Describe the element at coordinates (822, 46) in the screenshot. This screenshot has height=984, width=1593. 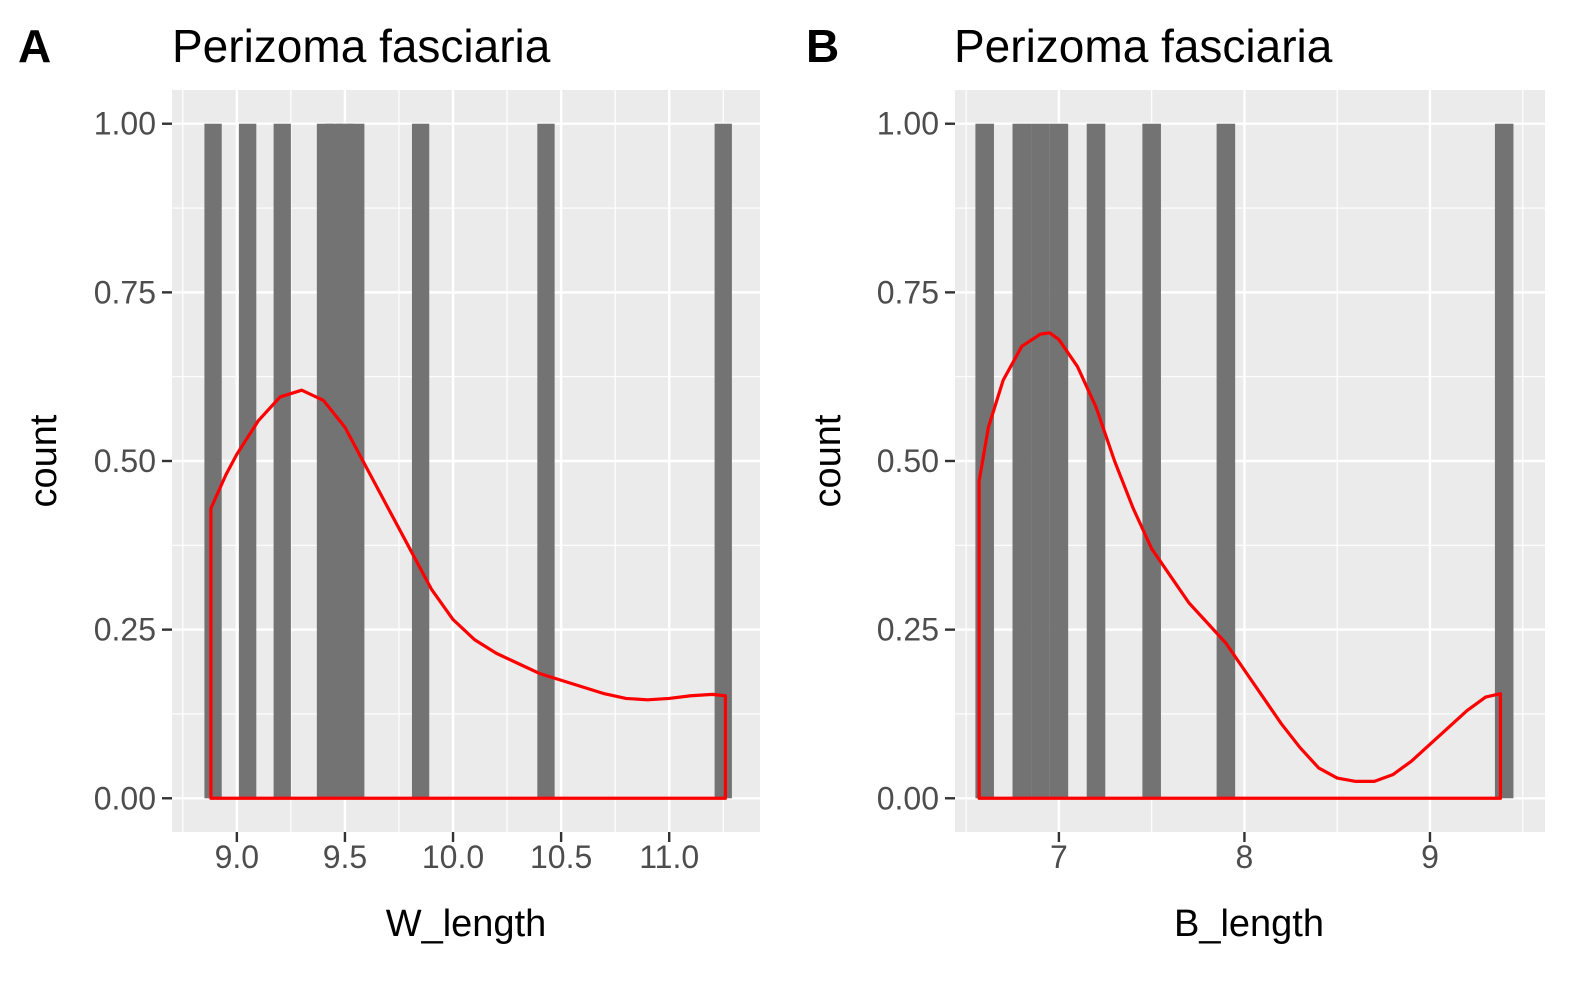
I see `panel-label-b: B` at that location.